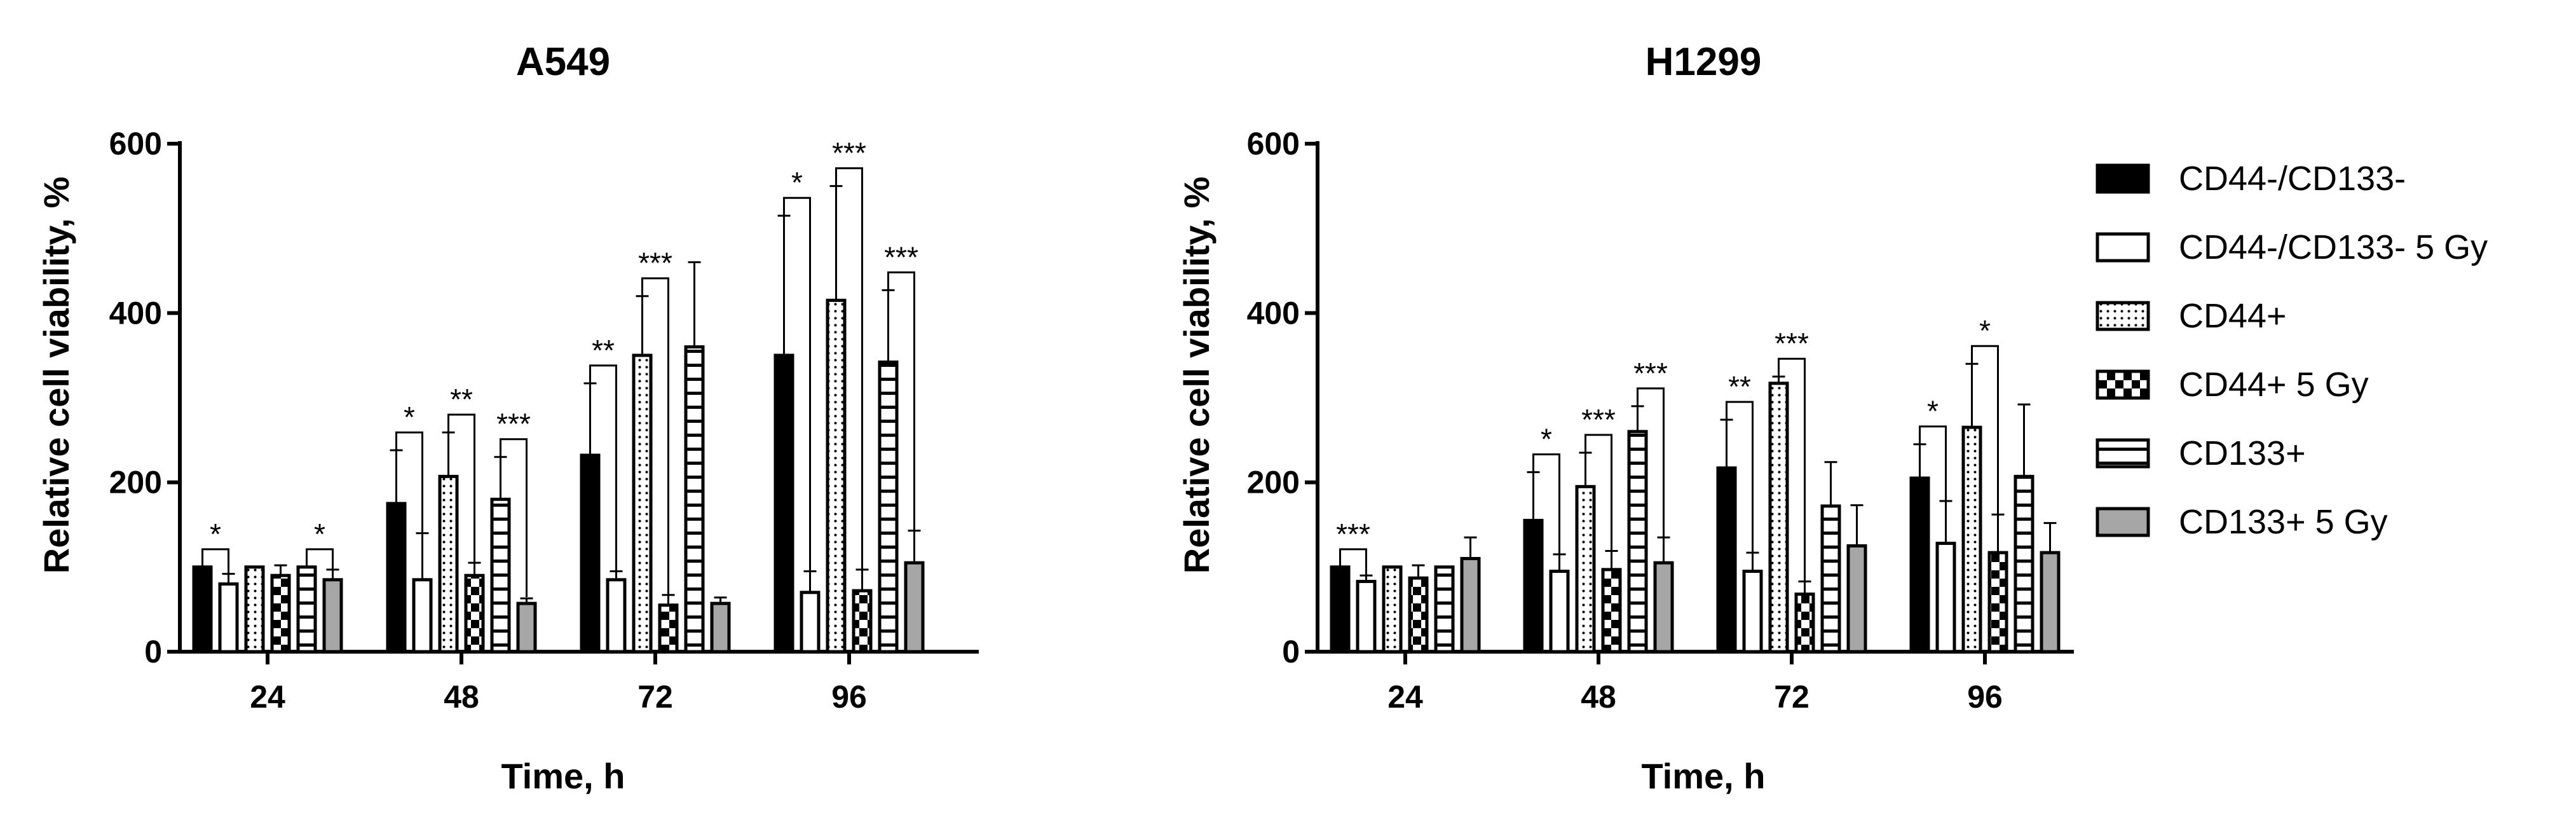 The width and height of the screenshot is (2576, 831). Describe the element at coordinates (135, 483) in the screenshot. I see `y-tick-label: 200` at that location.